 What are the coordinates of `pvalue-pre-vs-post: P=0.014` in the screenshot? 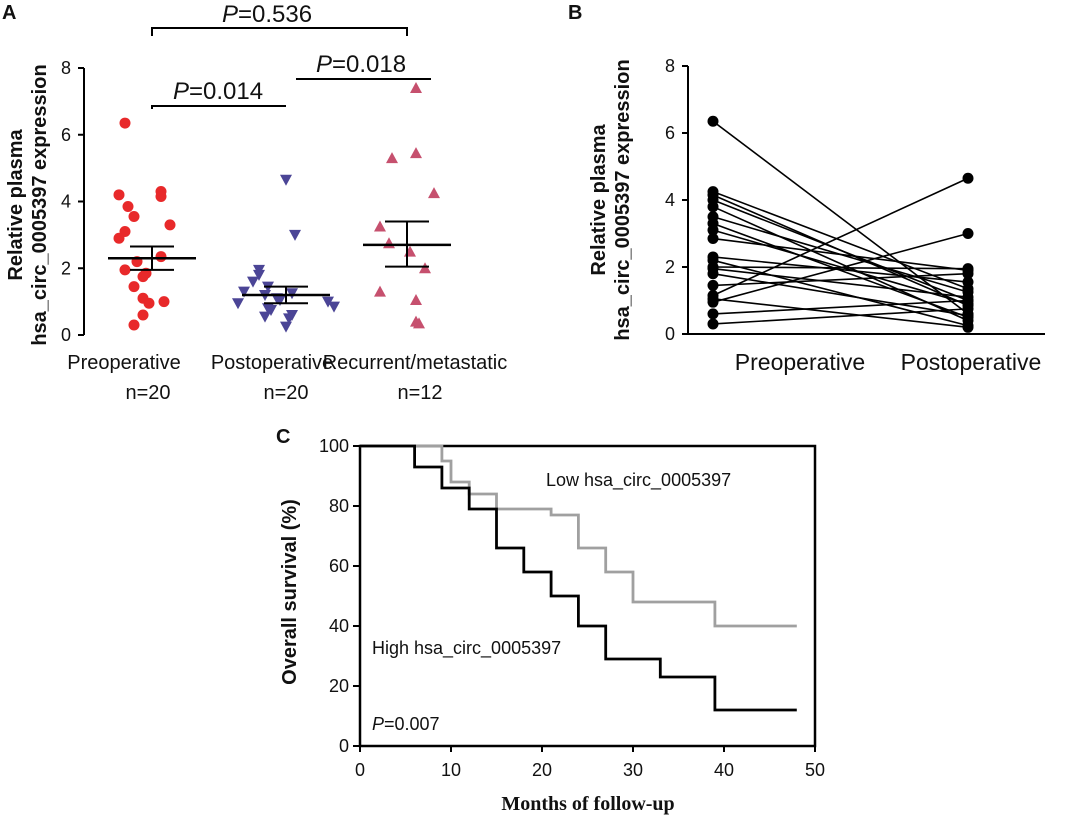 It's located at (218, 91).